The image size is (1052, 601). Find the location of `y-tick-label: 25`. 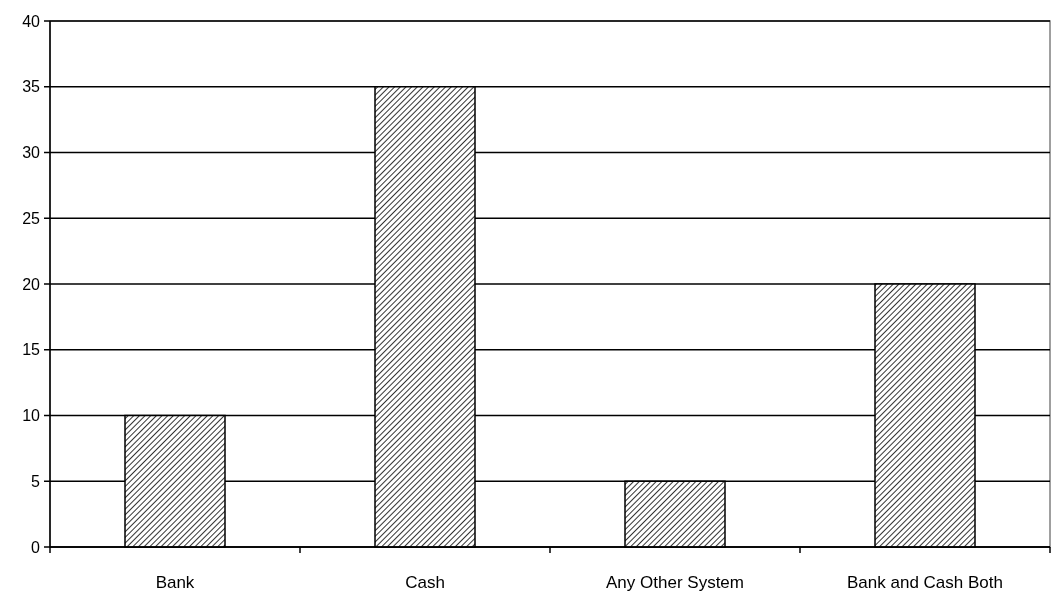

y-tick-label: 25 is located at coordinates (31, 218).